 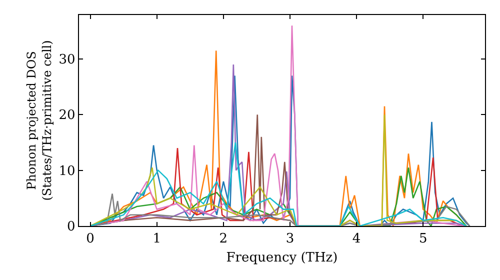 What do you see at coordinates (39, 120) in the screenshot?
I see `y-axis-title: Phonon projected DOS (States/THz·primitive cell)` at bounding box center [39, 120].